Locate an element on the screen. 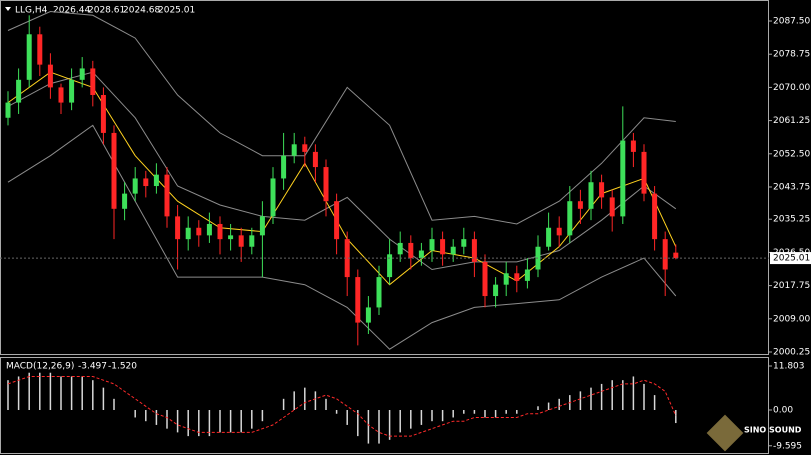 Image resolution: width=811 pixels, height=455 pixels. y-tick-label: 2087.50 is located at coordinates (791, 22).